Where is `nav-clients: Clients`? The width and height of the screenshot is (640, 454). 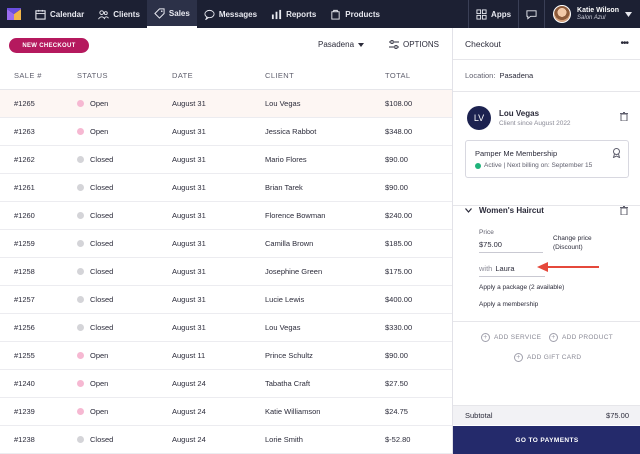
nav-clients: Clients is located at coordinates (119, 14).